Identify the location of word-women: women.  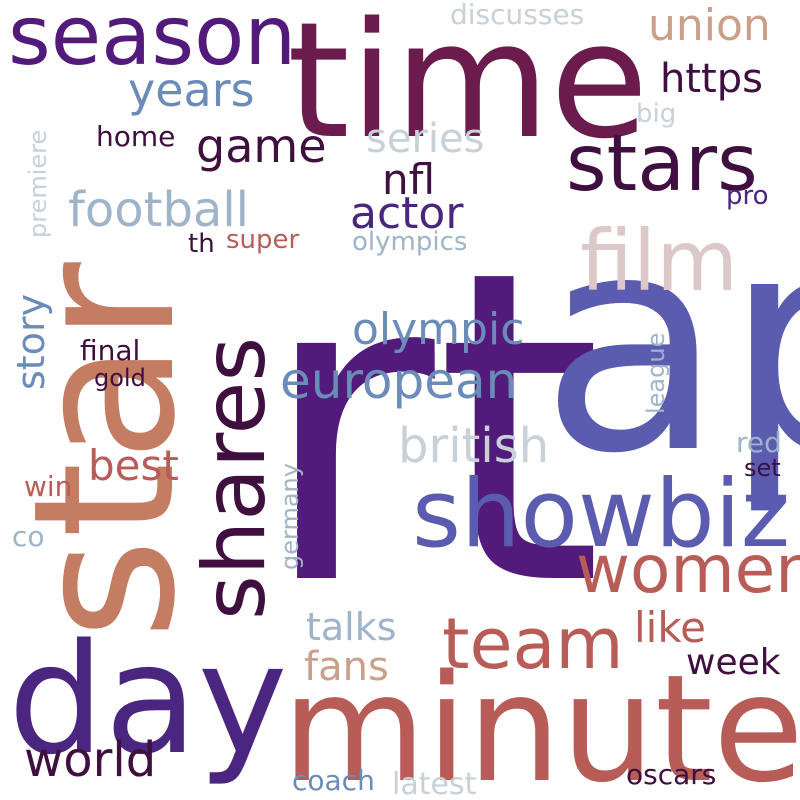
(688, 569).